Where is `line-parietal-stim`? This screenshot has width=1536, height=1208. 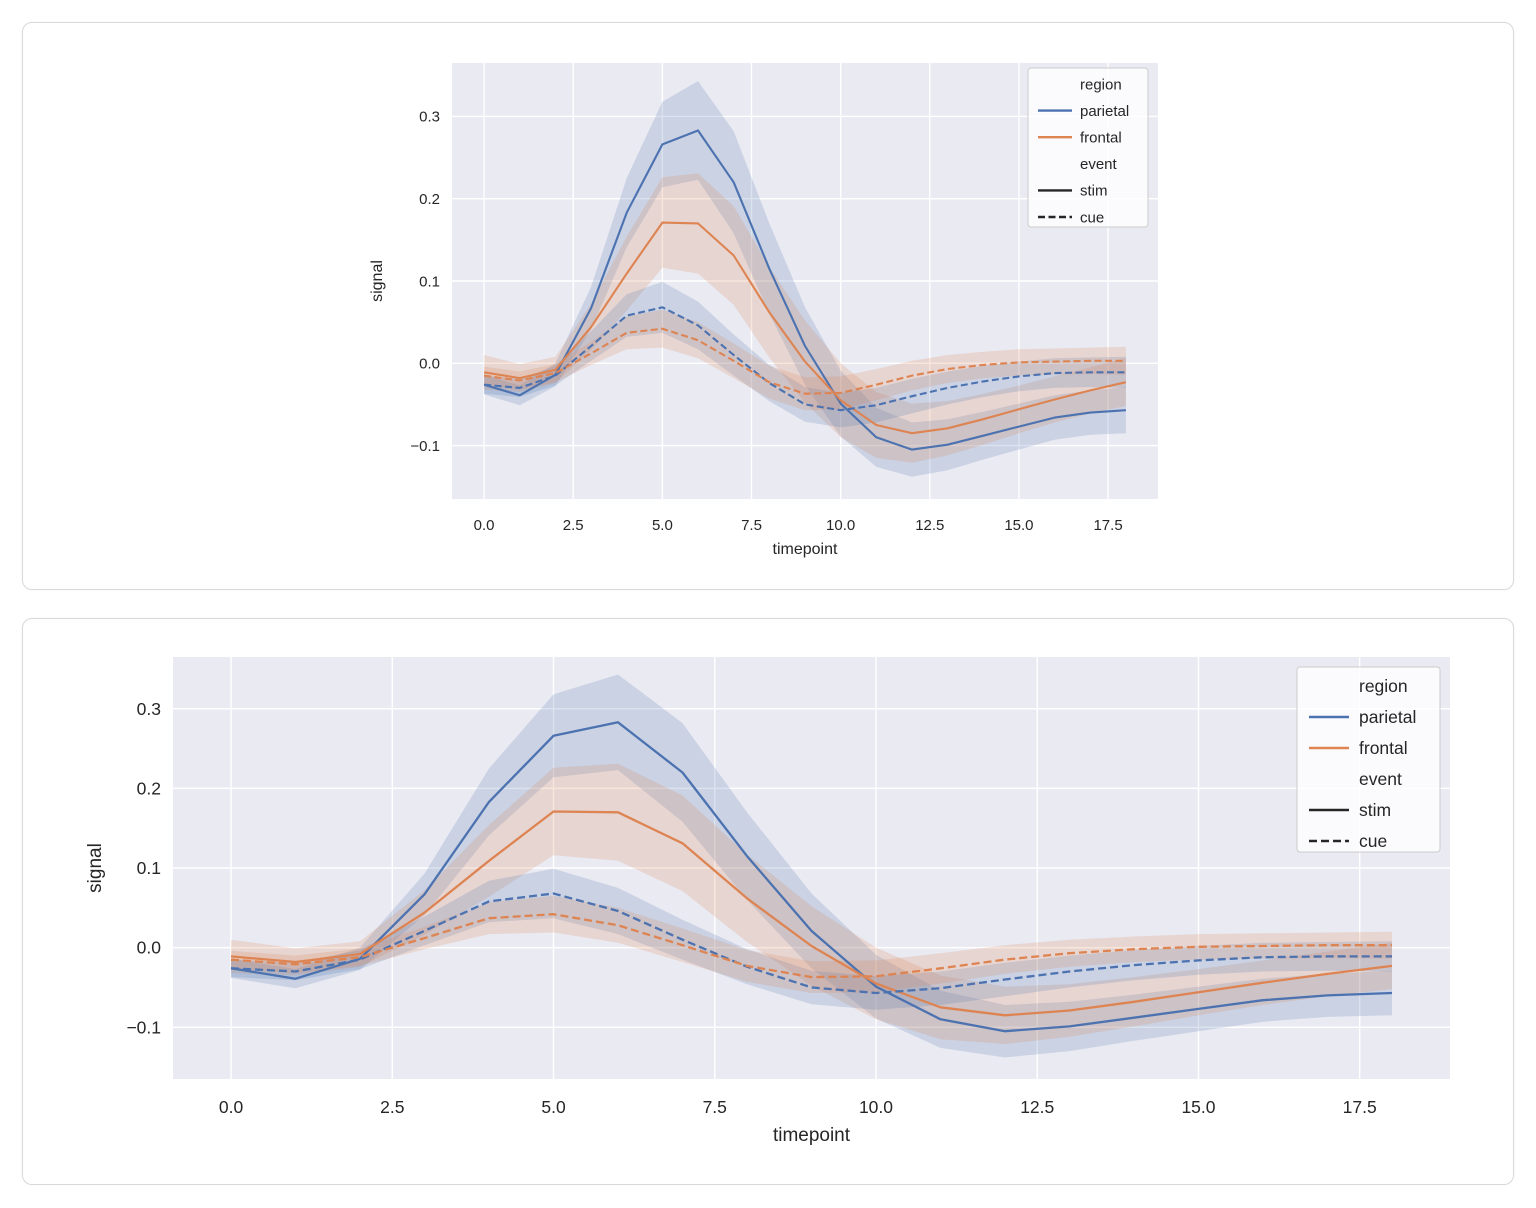
line-parietal-stim is located at coordinates (804, 290).